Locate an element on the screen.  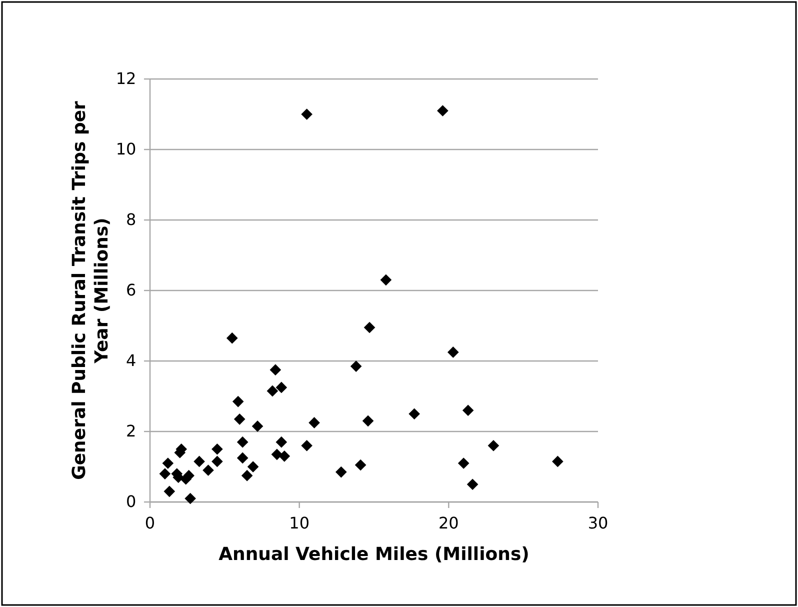
y-tick-label: 12 is located at coordinates (126, 78).